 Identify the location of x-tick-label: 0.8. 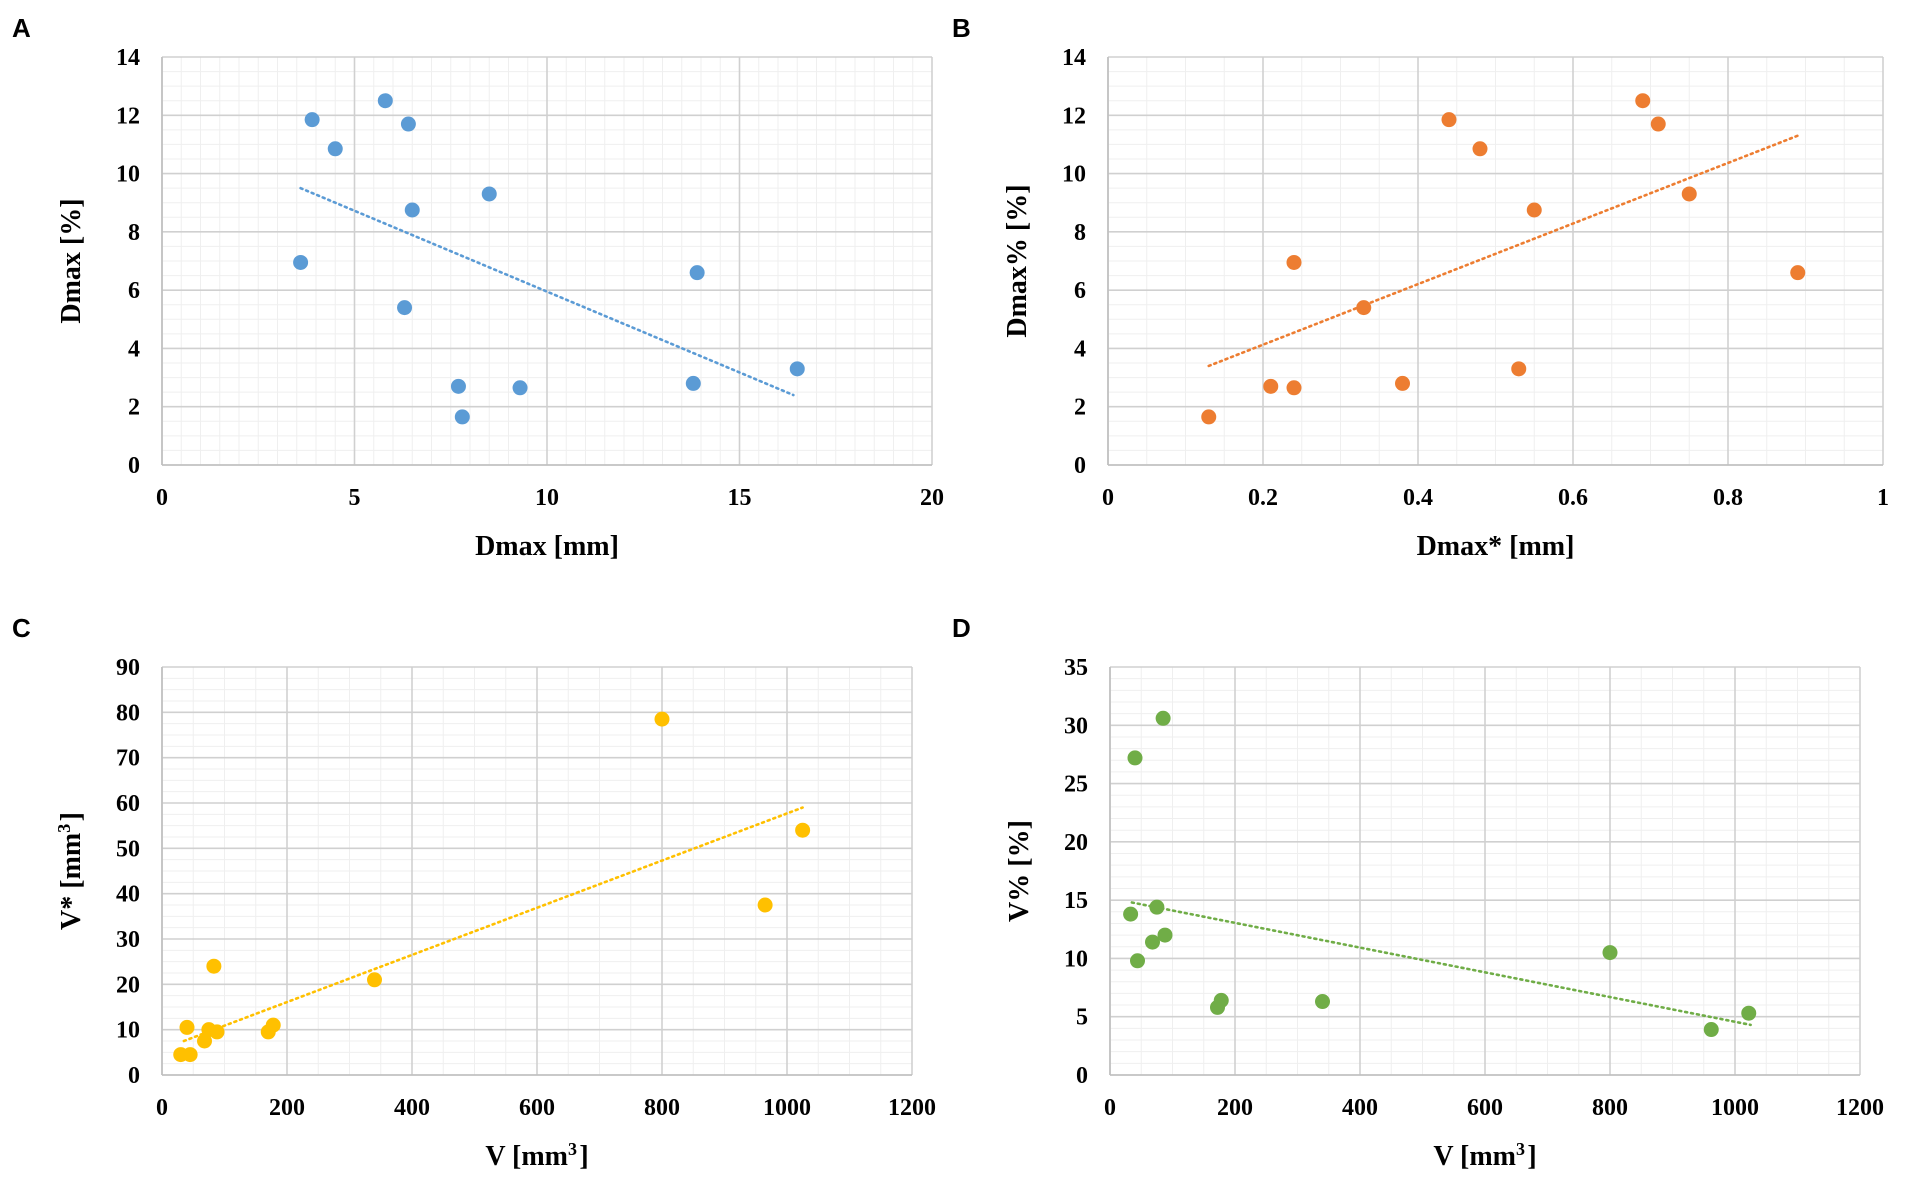
(1728, 498).